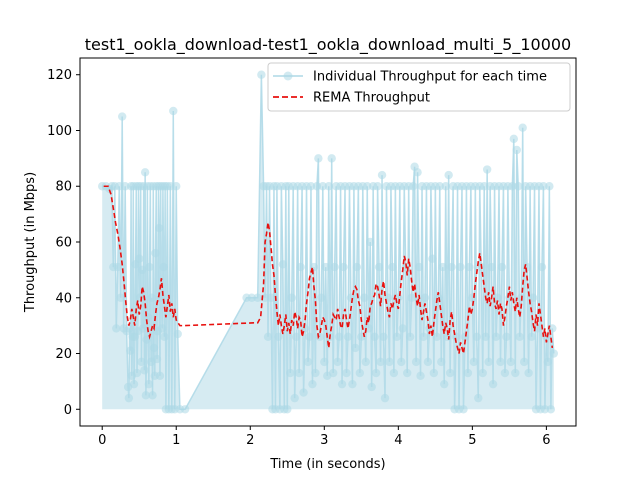  Describe the element at coordinates (371, 98) in the screenshot. I see `legend-label-rema: REMA Throughput` at that location.